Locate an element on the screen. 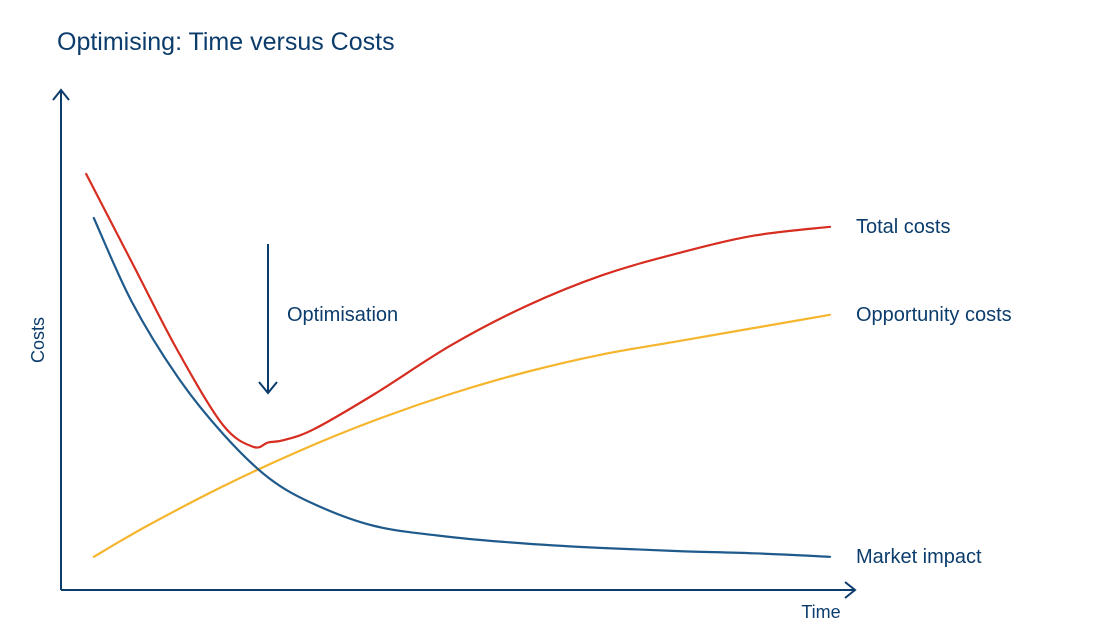 This screenshot has width=1110, height=644. x-axis-arrow-icon is located at coordinates (850, 590).